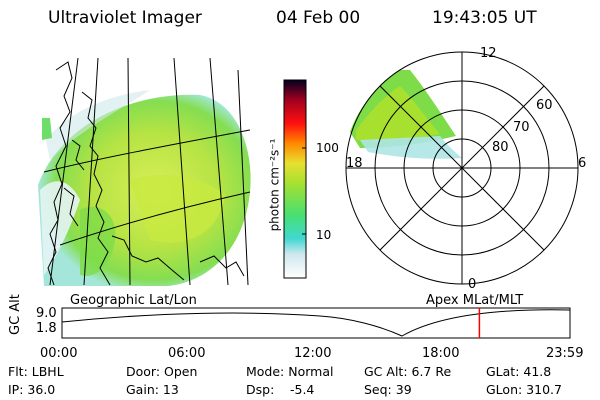 The height and width of the screenshot is (400, 600). I want to click on lat-label-80: 80, so click(500, 147).